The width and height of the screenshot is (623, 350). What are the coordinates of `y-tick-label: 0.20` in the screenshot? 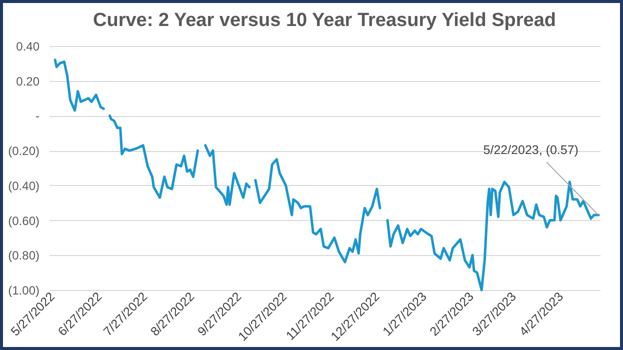 It's located at (28, 81).